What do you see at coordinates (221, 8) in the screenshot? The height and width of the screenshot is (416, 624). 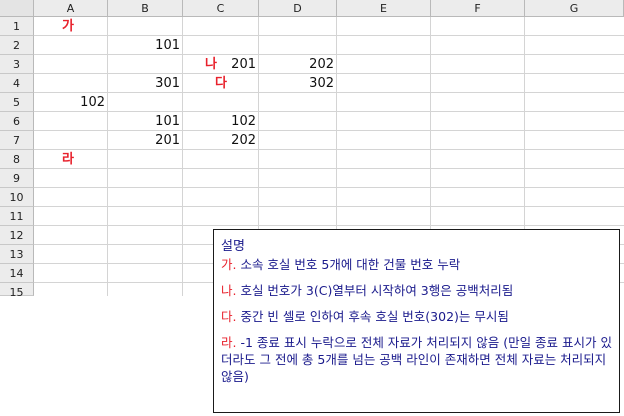 I see `column-header-c: C` at bounding box center [221, 8].